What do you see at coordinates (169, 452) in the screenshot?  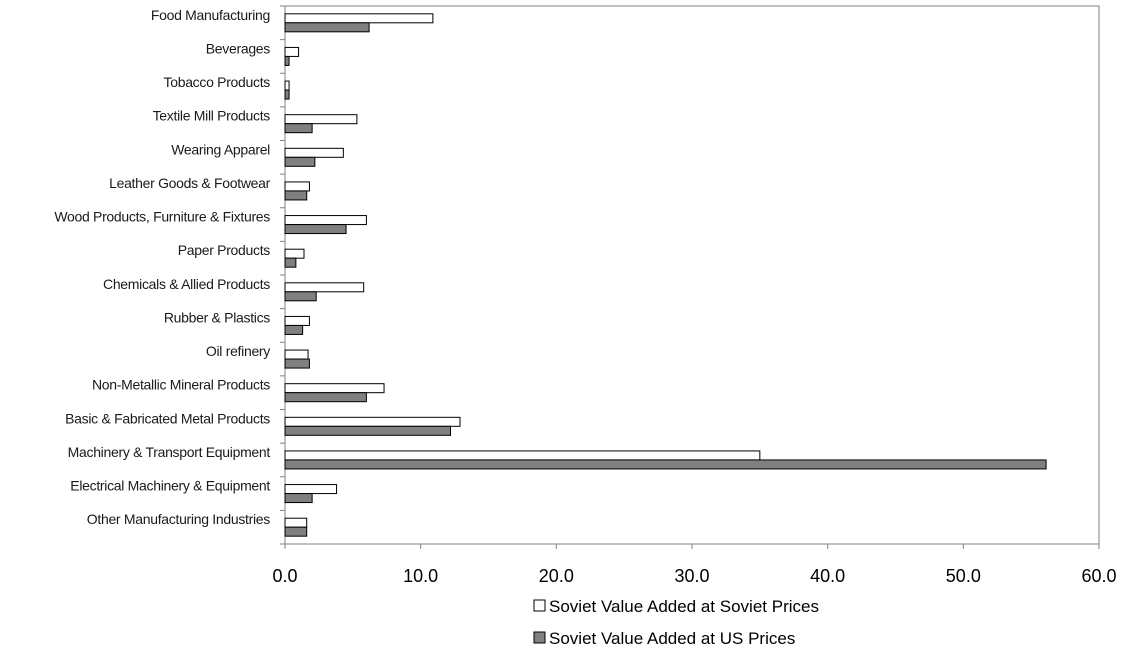 I see `category-label: Machinery & Transport Equipment` at bounding box center [169, 452].